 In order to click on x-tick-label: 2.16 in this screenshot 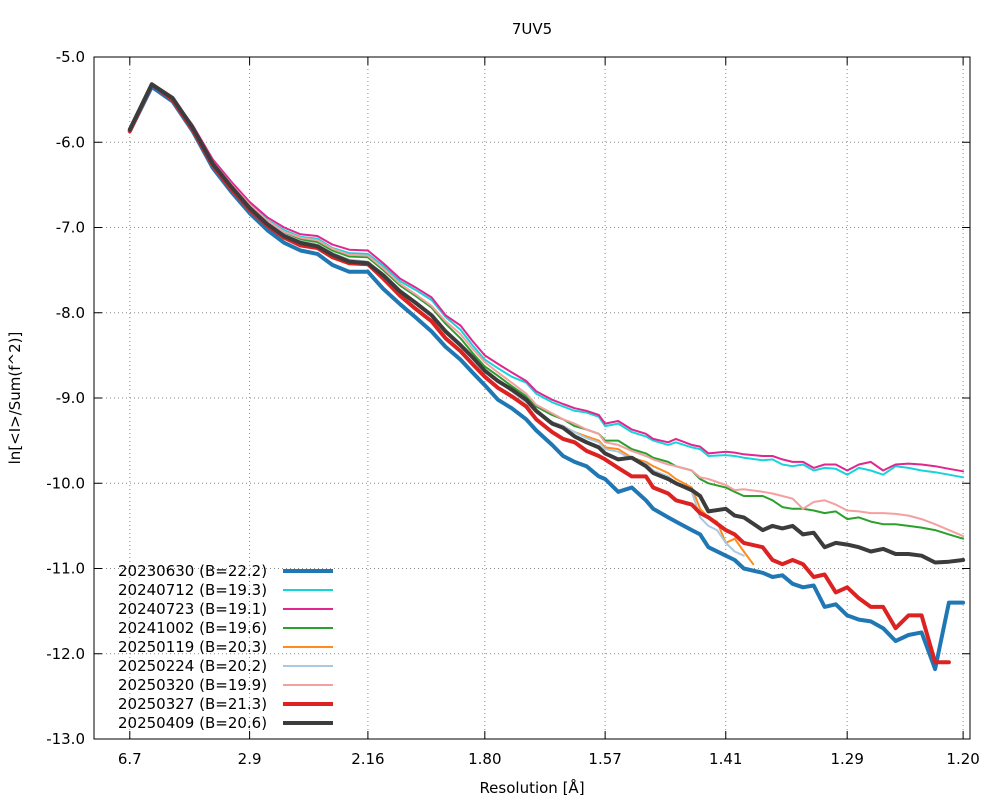, I will do `click(367, 759)`.